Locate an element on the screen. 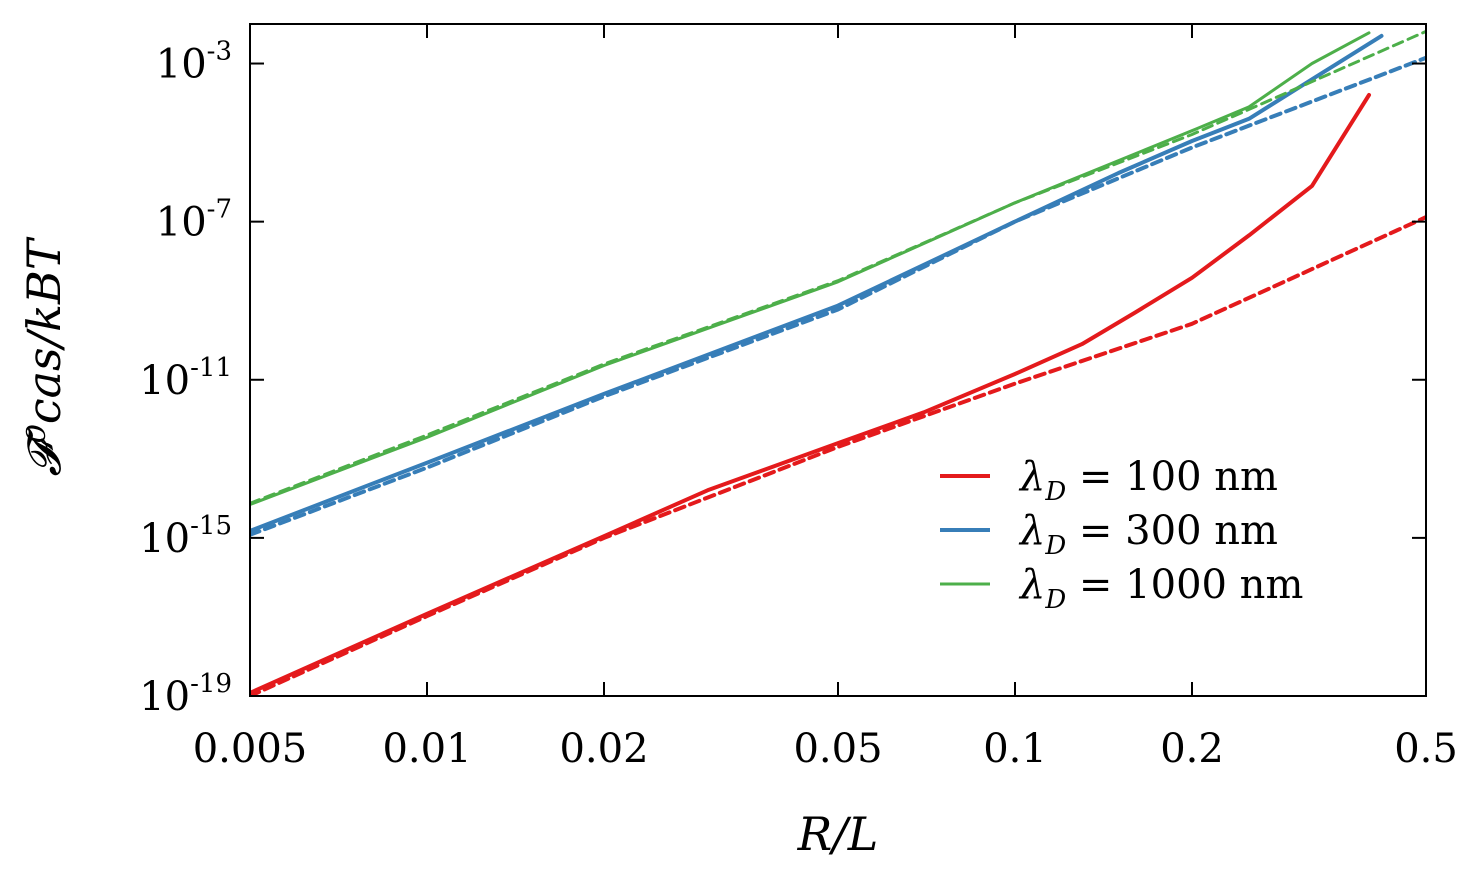 The height and width of the screenshot is (882, 1474). x-tick-label-4: 0.05 is located at coordinates (837, 749).